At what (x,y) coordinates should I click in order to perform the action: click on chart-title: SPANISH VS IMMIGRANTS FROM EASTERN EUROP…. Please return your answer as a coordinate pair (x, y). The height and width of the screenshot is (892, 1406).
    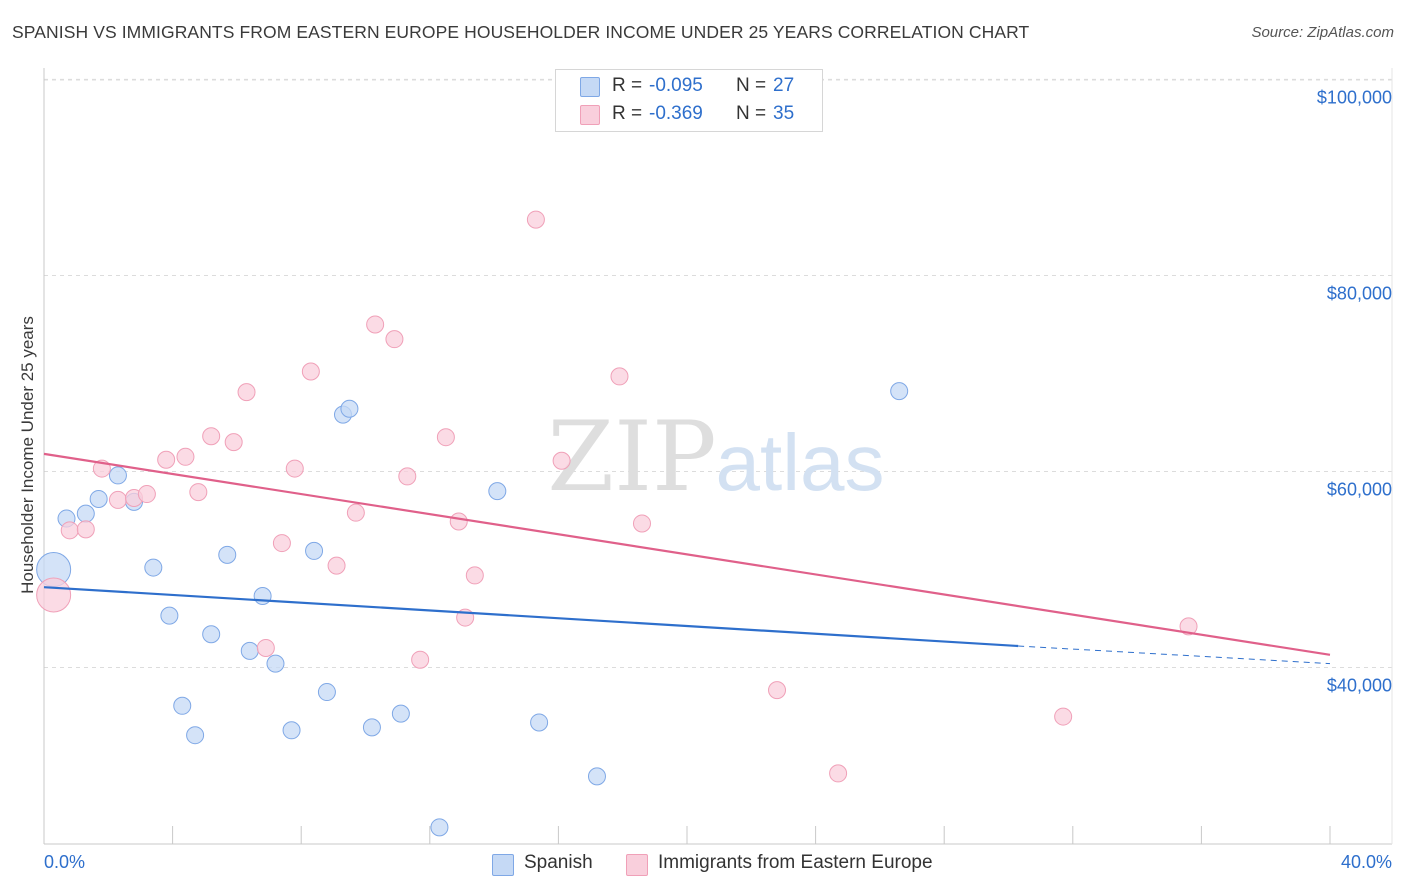
    Looking at the image, I should click on (521, 32).